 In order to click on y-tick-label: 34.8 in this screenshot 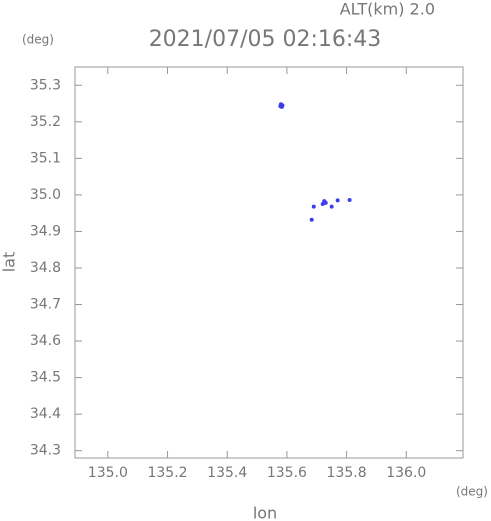, I will do `click(45, 268)`.